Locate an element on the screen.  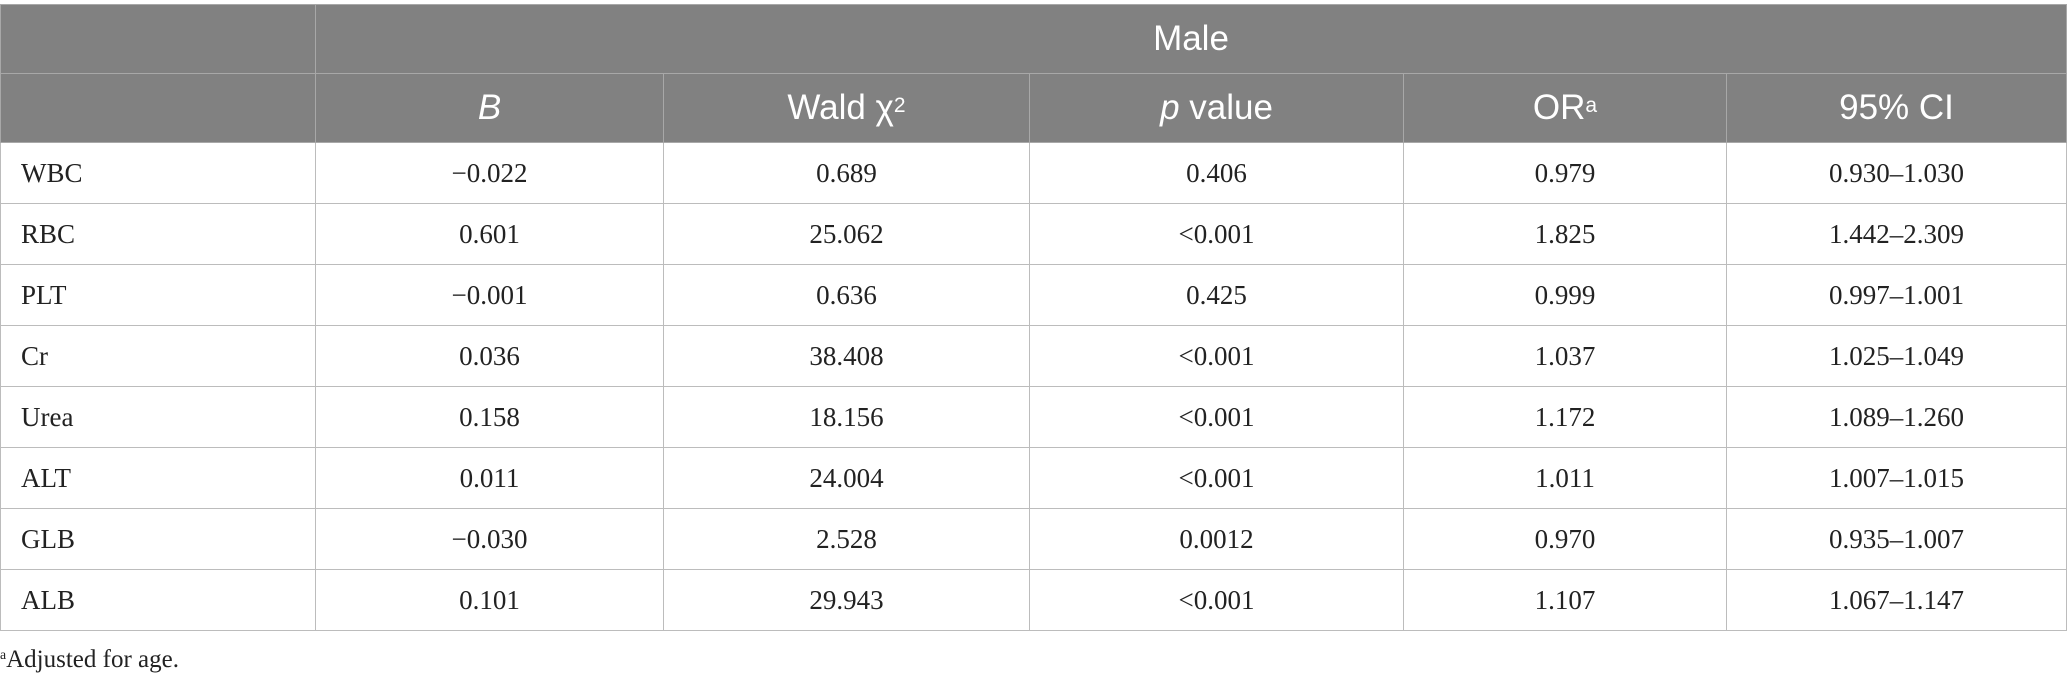
empty-corner-cell is located at coordinates (158, 39).